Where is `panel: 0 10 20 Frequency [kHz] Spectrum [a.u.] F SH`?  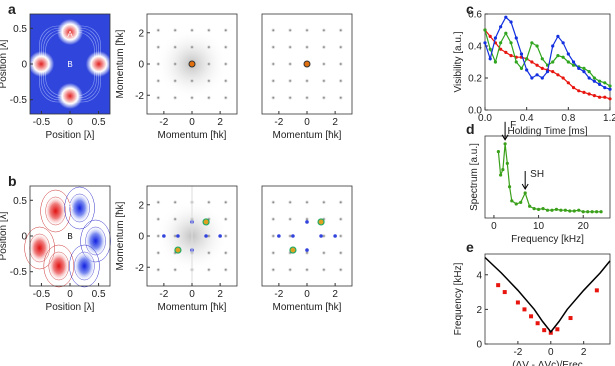 panel: 0 10 20 Frequency [kHz] Spectrum [a.u.] F SH is located at coordinates (540, 182).